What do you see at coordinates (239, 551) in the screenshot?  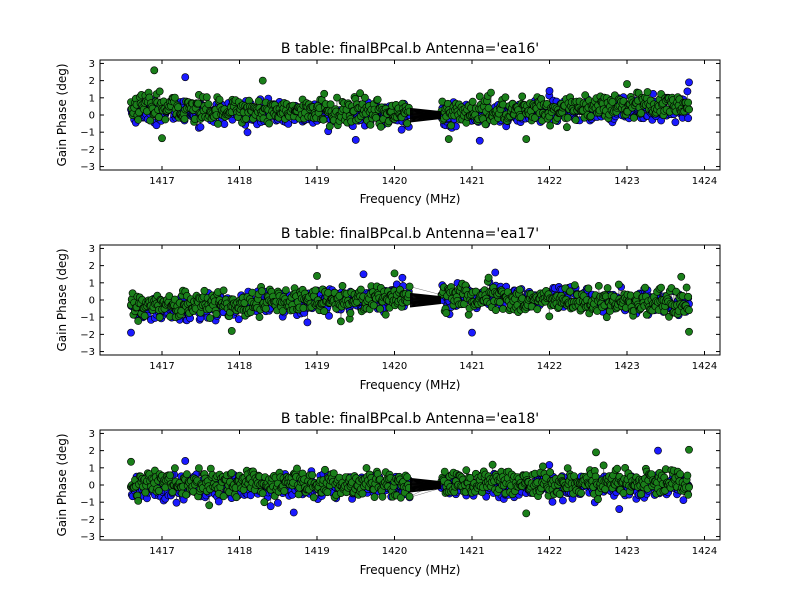 I see `x-tick-label: 1418` at bounding box center [239, 551].